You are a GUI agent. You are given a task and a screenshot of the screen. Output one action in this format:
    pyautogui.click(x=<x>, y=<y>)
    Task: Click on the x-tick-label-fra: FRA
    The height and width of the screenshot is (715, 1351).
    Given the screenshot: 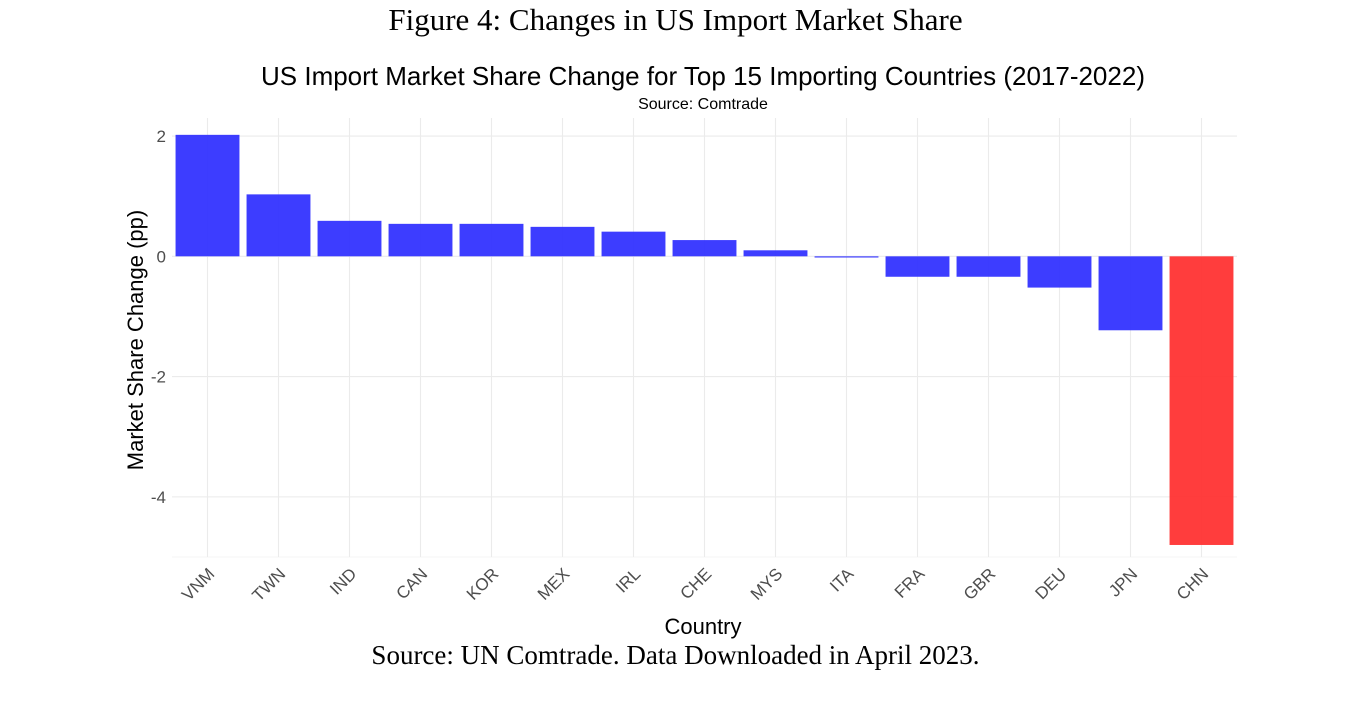 What is the action you would take?
    pyautogui.click(x=910, y=583)
    